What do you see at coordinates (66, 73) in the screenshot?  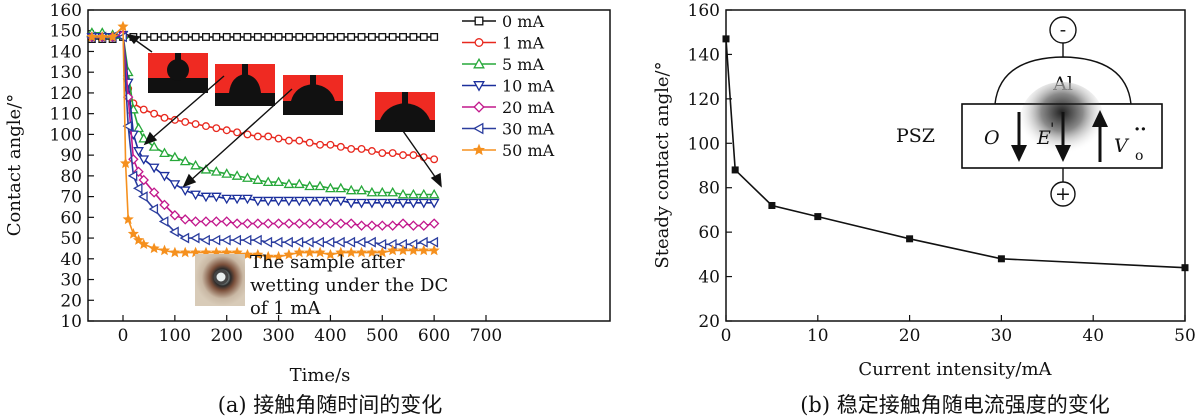 I see `y-tick-label: 130` at bounding box center [66, 73].